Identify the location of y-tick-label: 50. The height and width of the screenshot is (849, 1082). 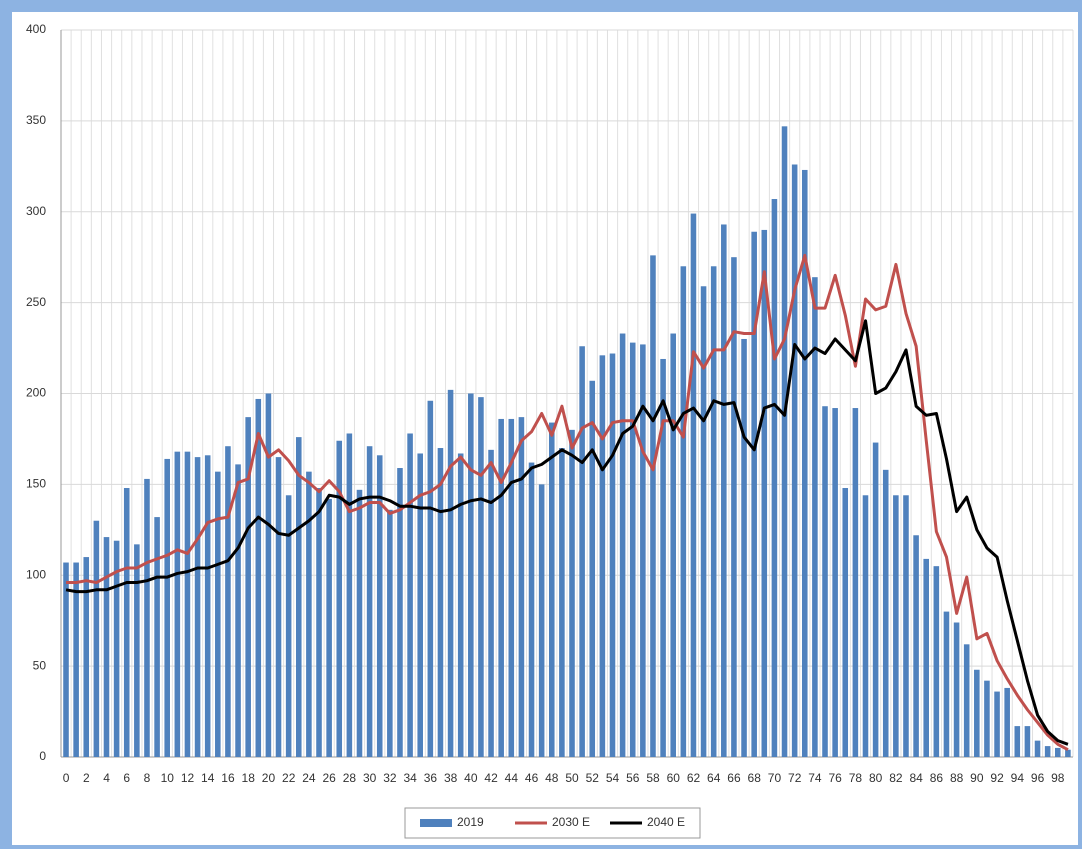
(40, 665).